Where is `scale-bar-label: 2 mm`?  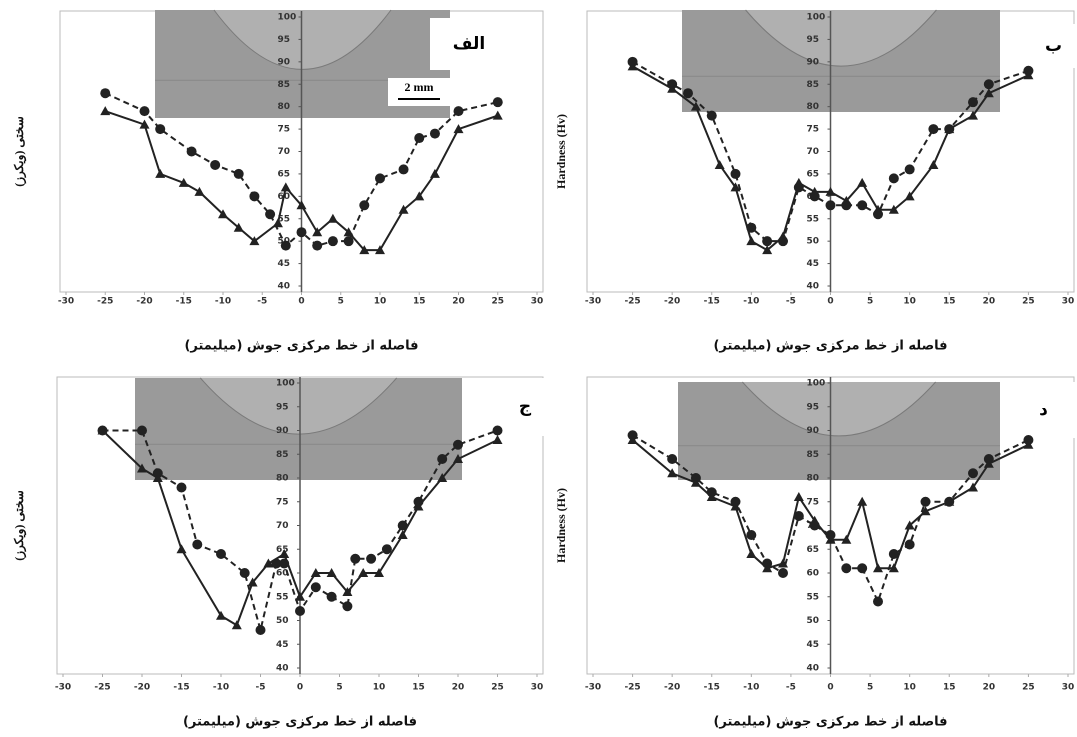 scale-bar-label: 2 mm is located at coordinates (419, 87).